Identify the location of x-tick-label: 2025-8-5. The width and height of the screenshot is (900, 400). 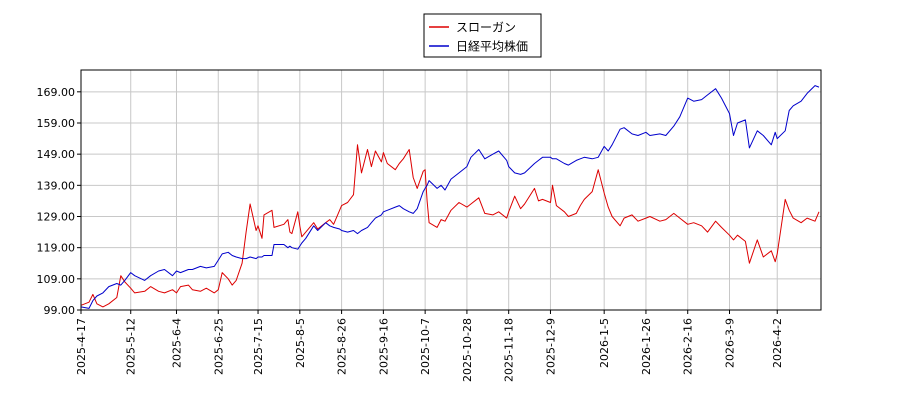
(300, 343).